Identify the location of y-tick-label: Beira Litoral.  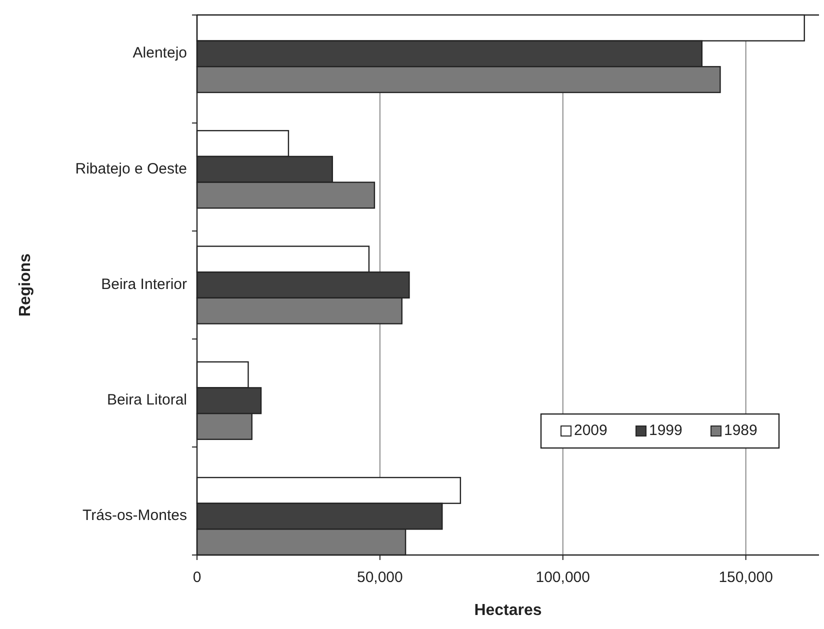
(146, 400).